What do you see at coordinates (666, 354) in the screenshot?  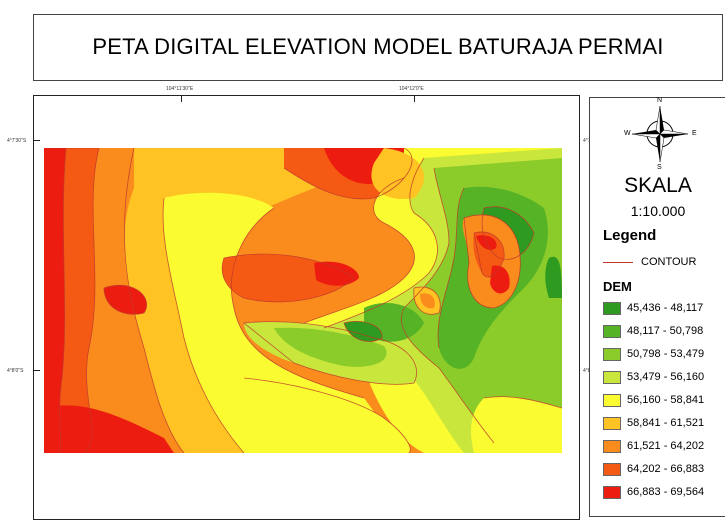 I see `legend-label: 50,798 - 53,479` at bounding box center [666, 354].